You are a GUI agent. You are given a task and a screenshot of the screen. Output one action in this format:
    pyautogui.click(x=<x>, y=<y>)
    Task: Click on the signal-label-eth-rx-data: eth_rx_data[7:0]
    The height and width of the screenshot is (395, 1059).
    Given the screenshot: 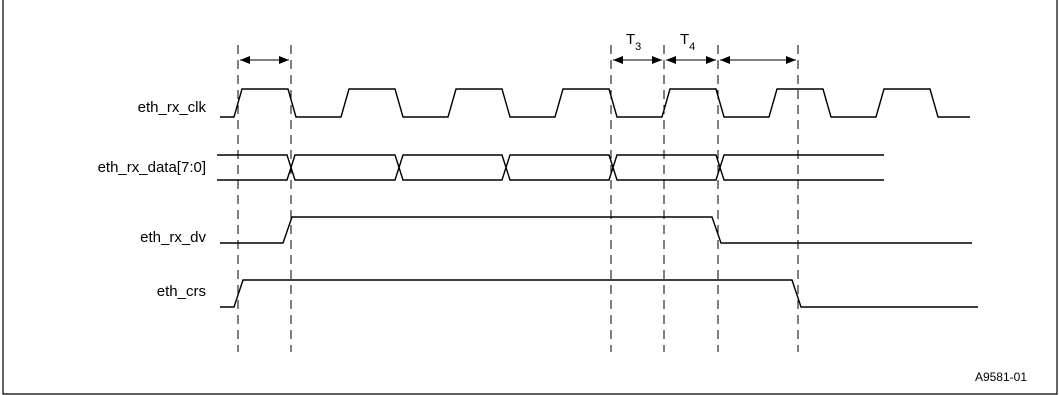 What is the action you would take?
    pyautogui.click(x=152, y=167)
    